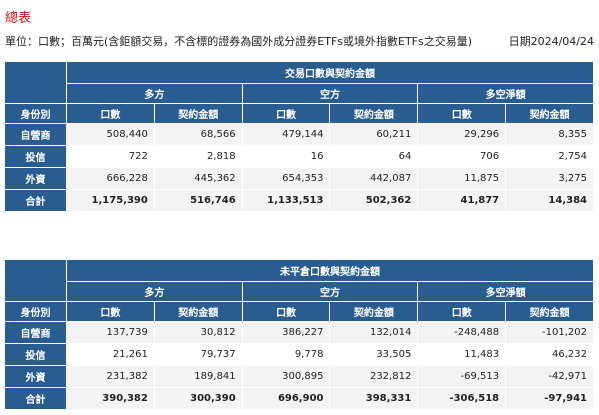 Image resolution: width=599 pixels, height=415 pixels. I want to click on report-date: 日期2024/04/24, so click(551, 41).